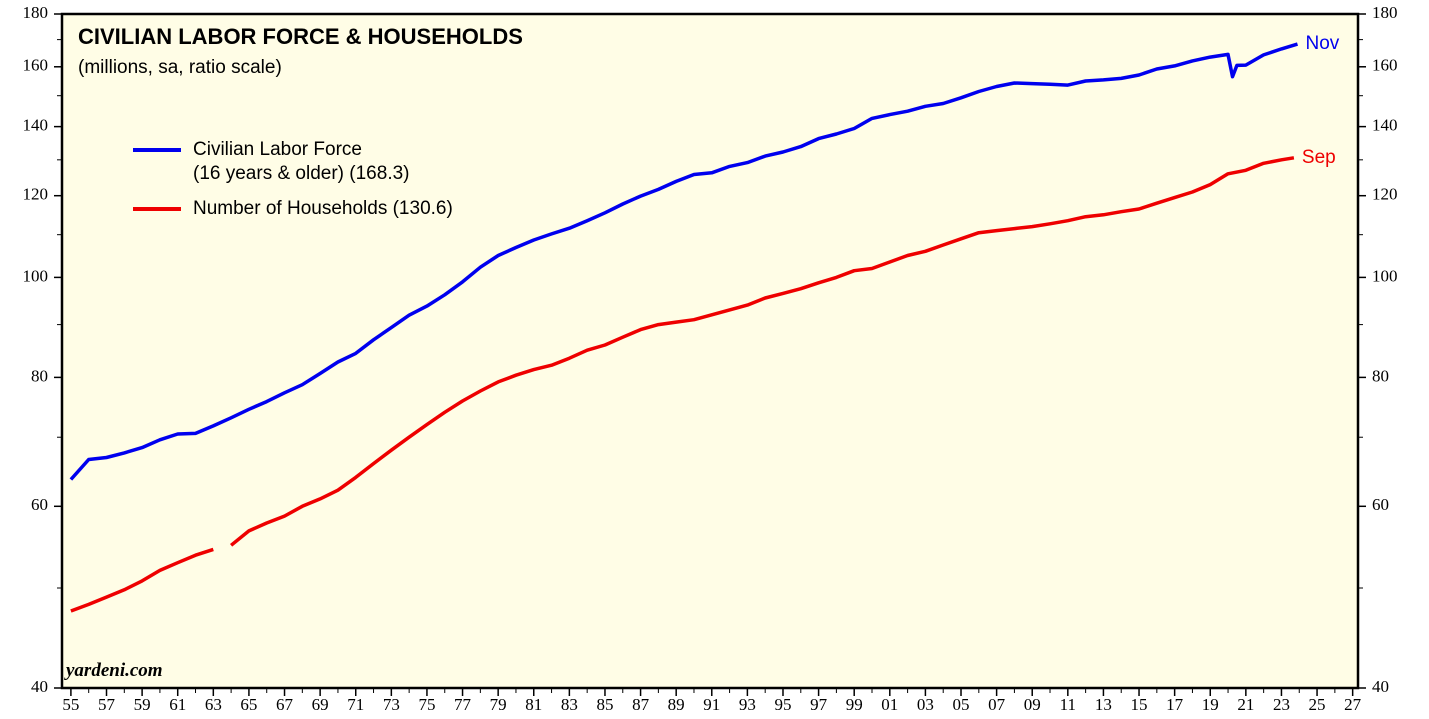 The image size is (1429, 719). What do you see at coordinates (248, 704) in the screenshot?
I see `x-tick-label: 65` at bounding box center [248, 704].